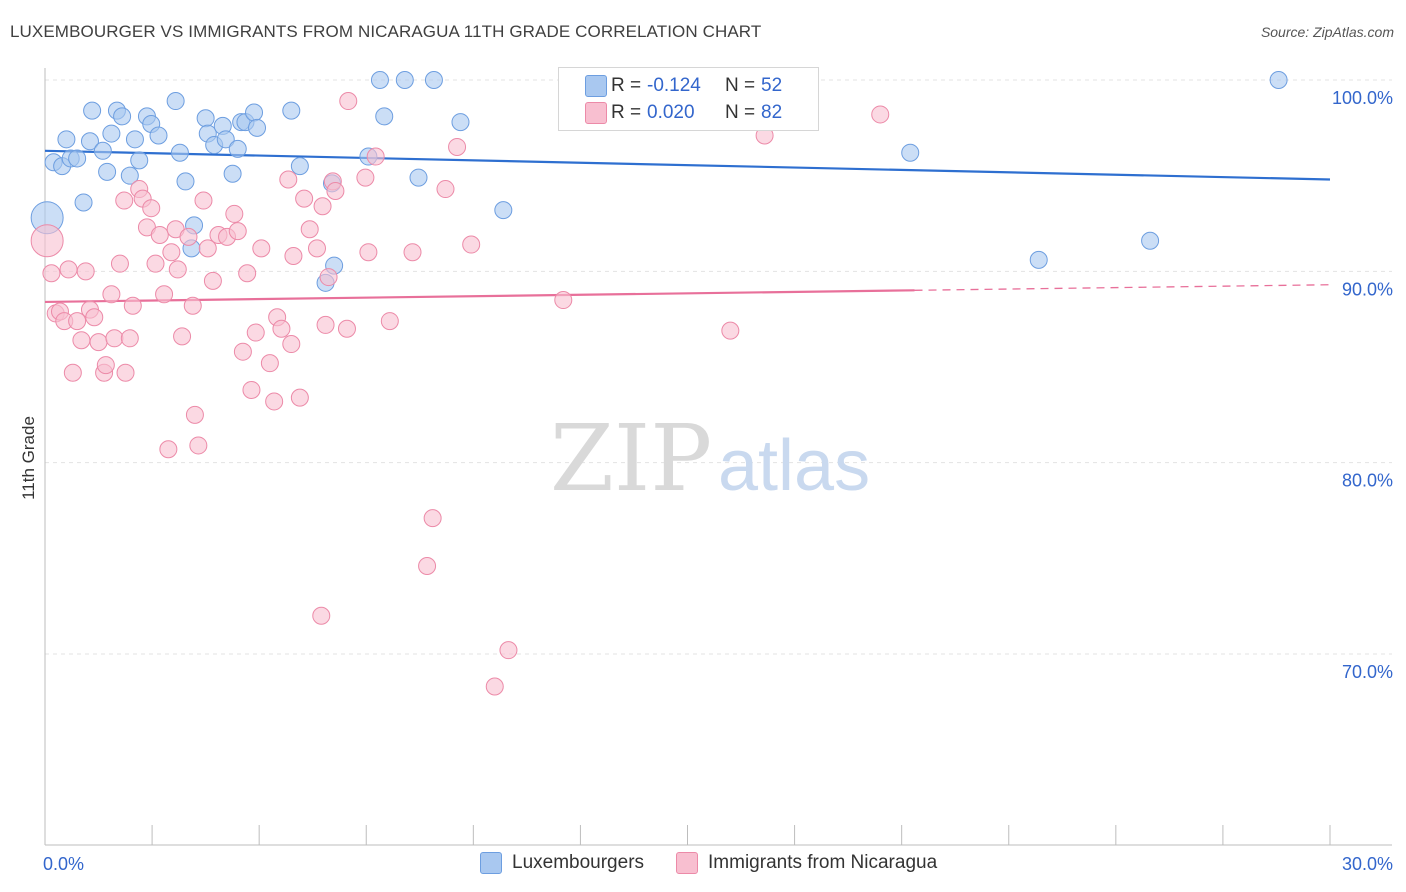 This screenshot has width=1406, height=892. I want to click on y-tick-label: 90.0%, so click(1367, 289).